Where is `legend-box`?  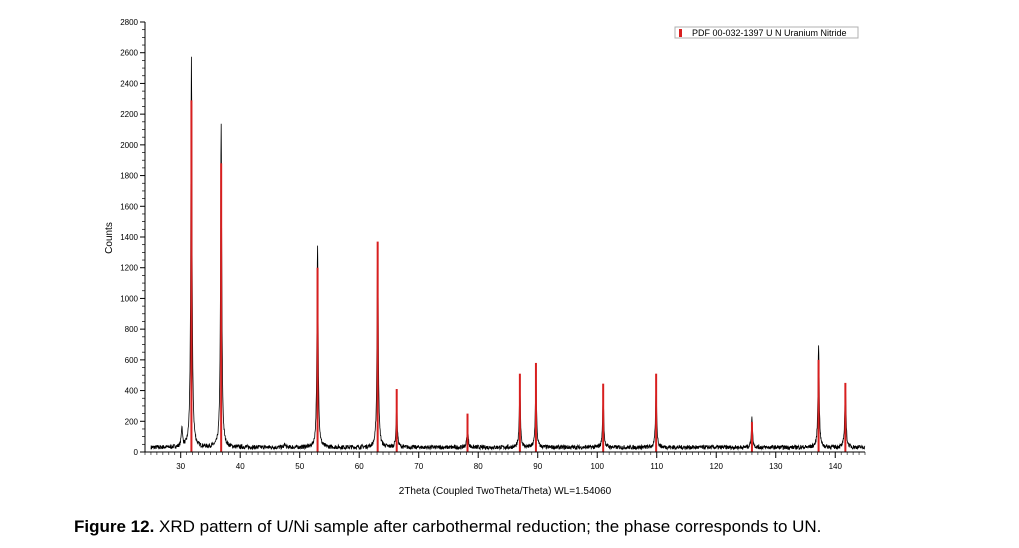
legend-box is located at coordinates (766, 32).